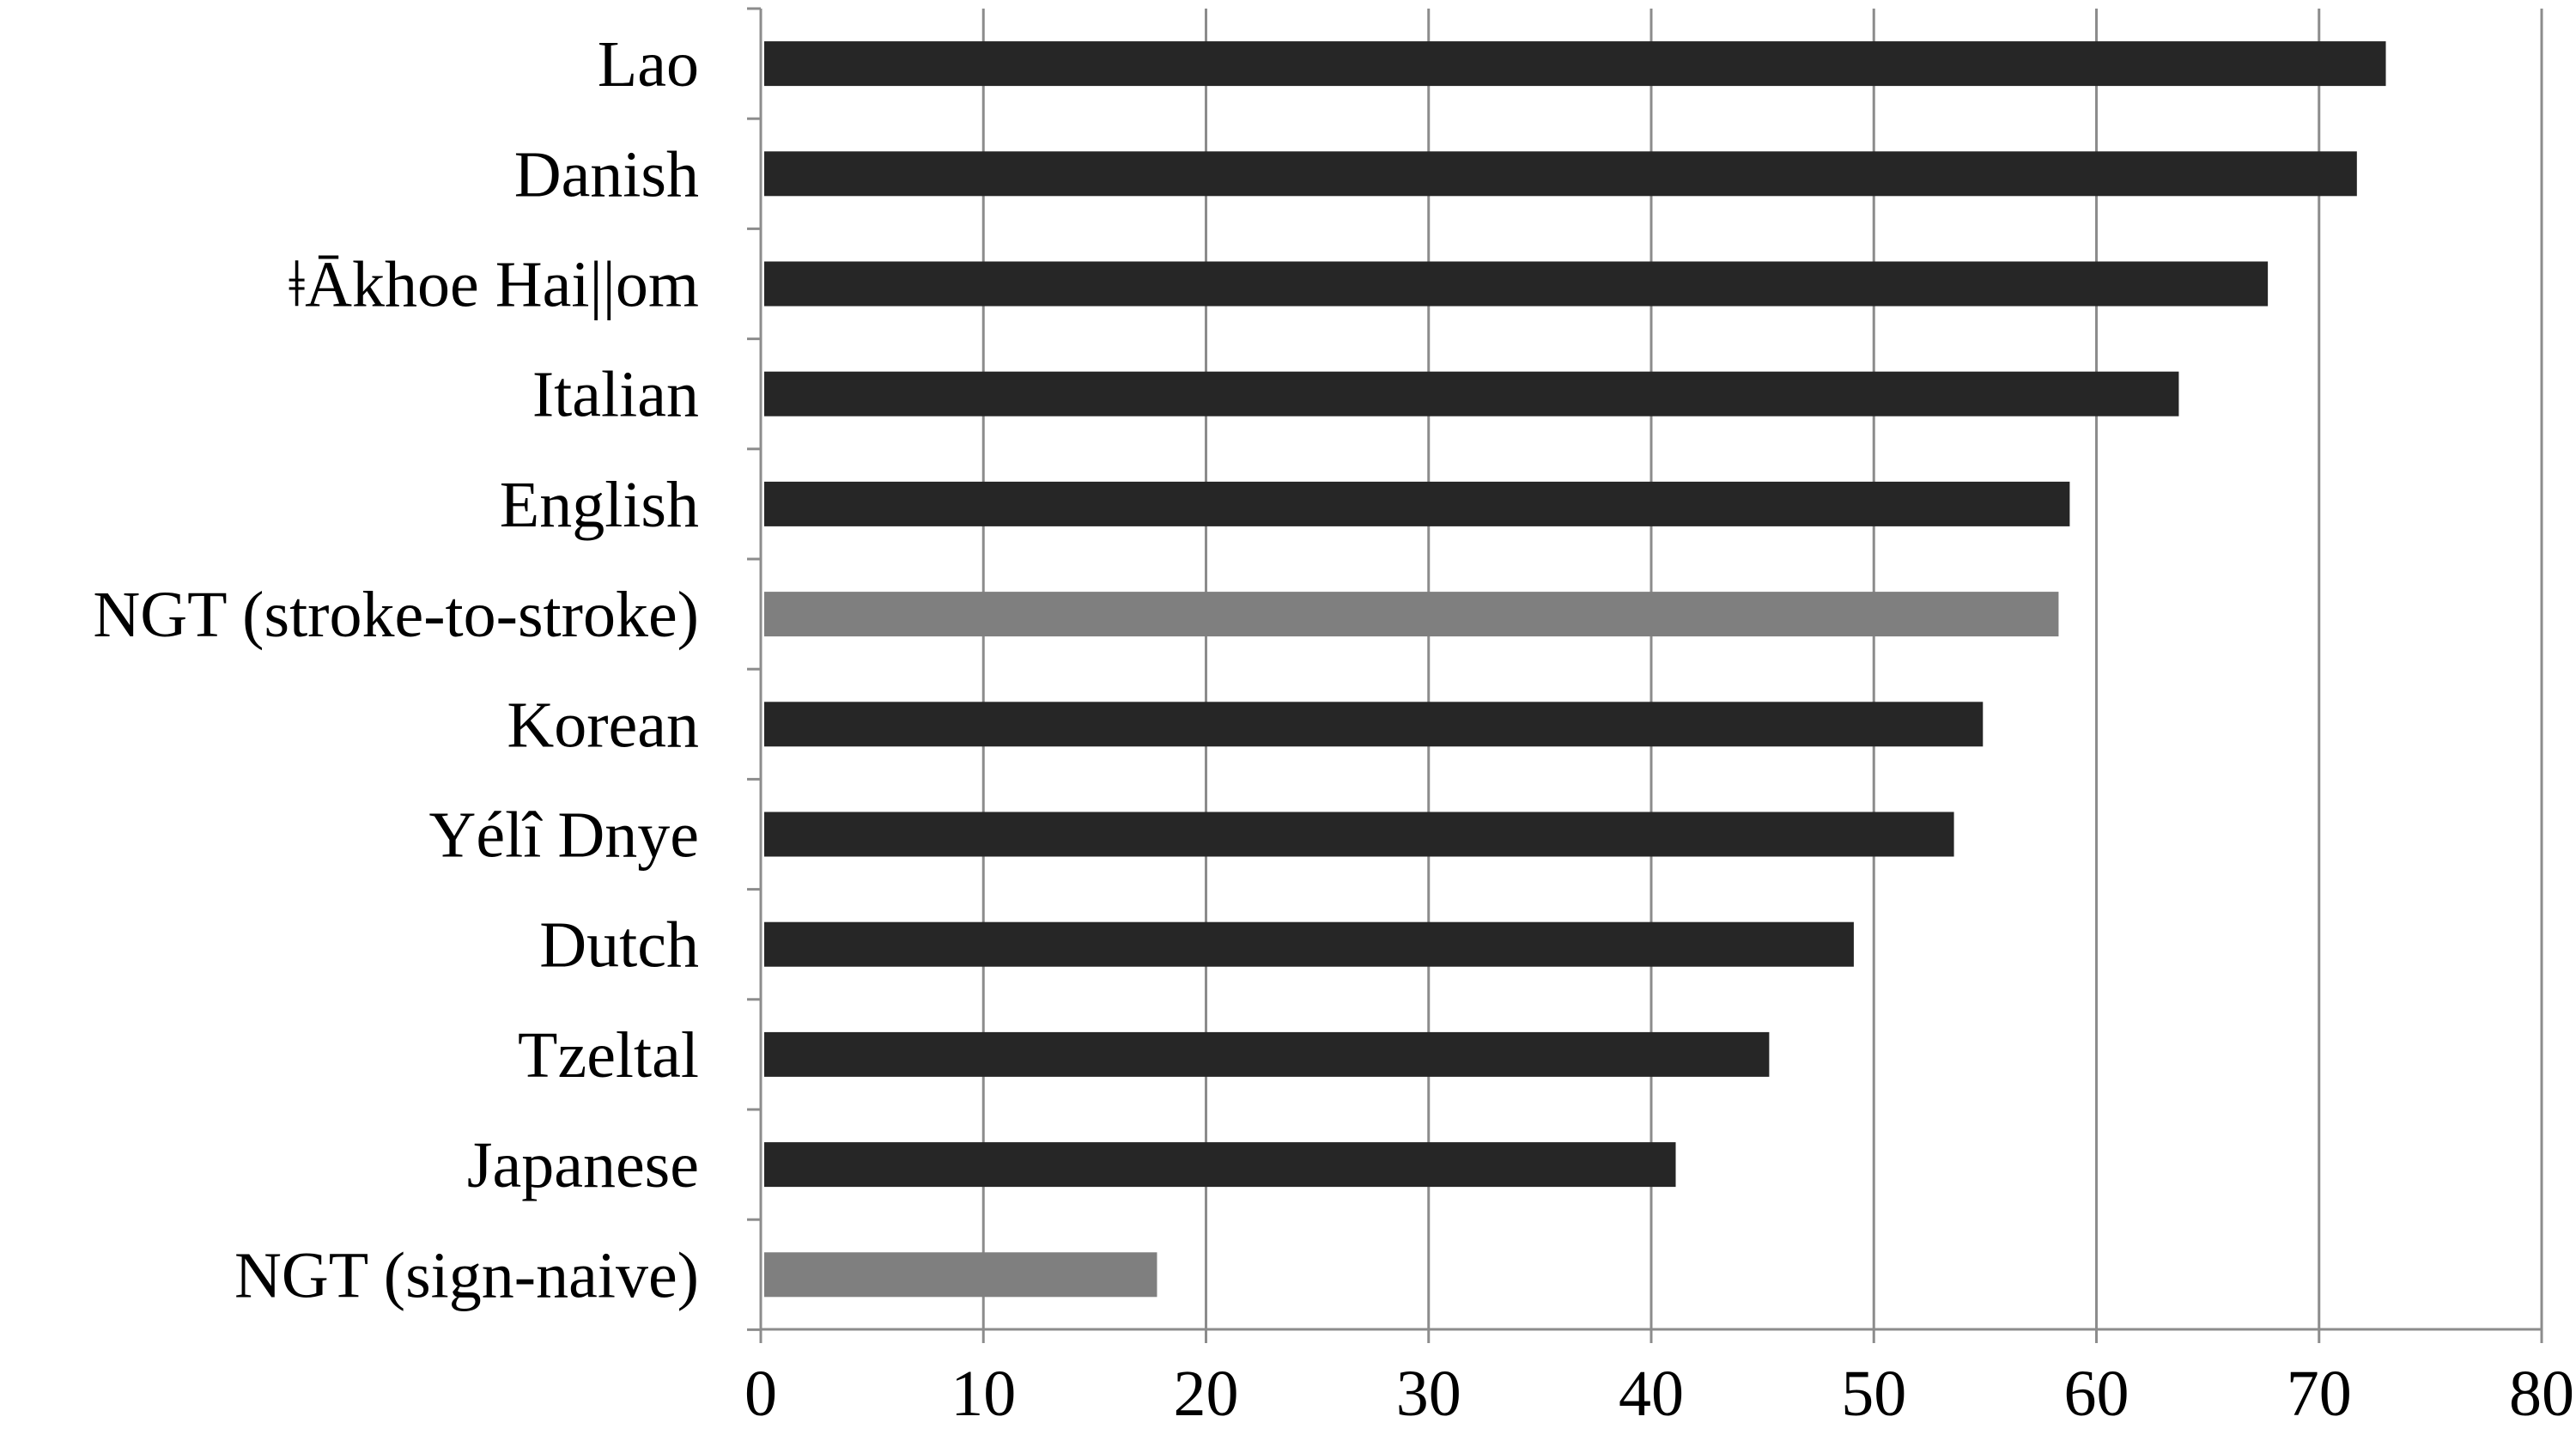  I want to click on category-label: NGT (stroke-to-stroke), so click(396, 615).